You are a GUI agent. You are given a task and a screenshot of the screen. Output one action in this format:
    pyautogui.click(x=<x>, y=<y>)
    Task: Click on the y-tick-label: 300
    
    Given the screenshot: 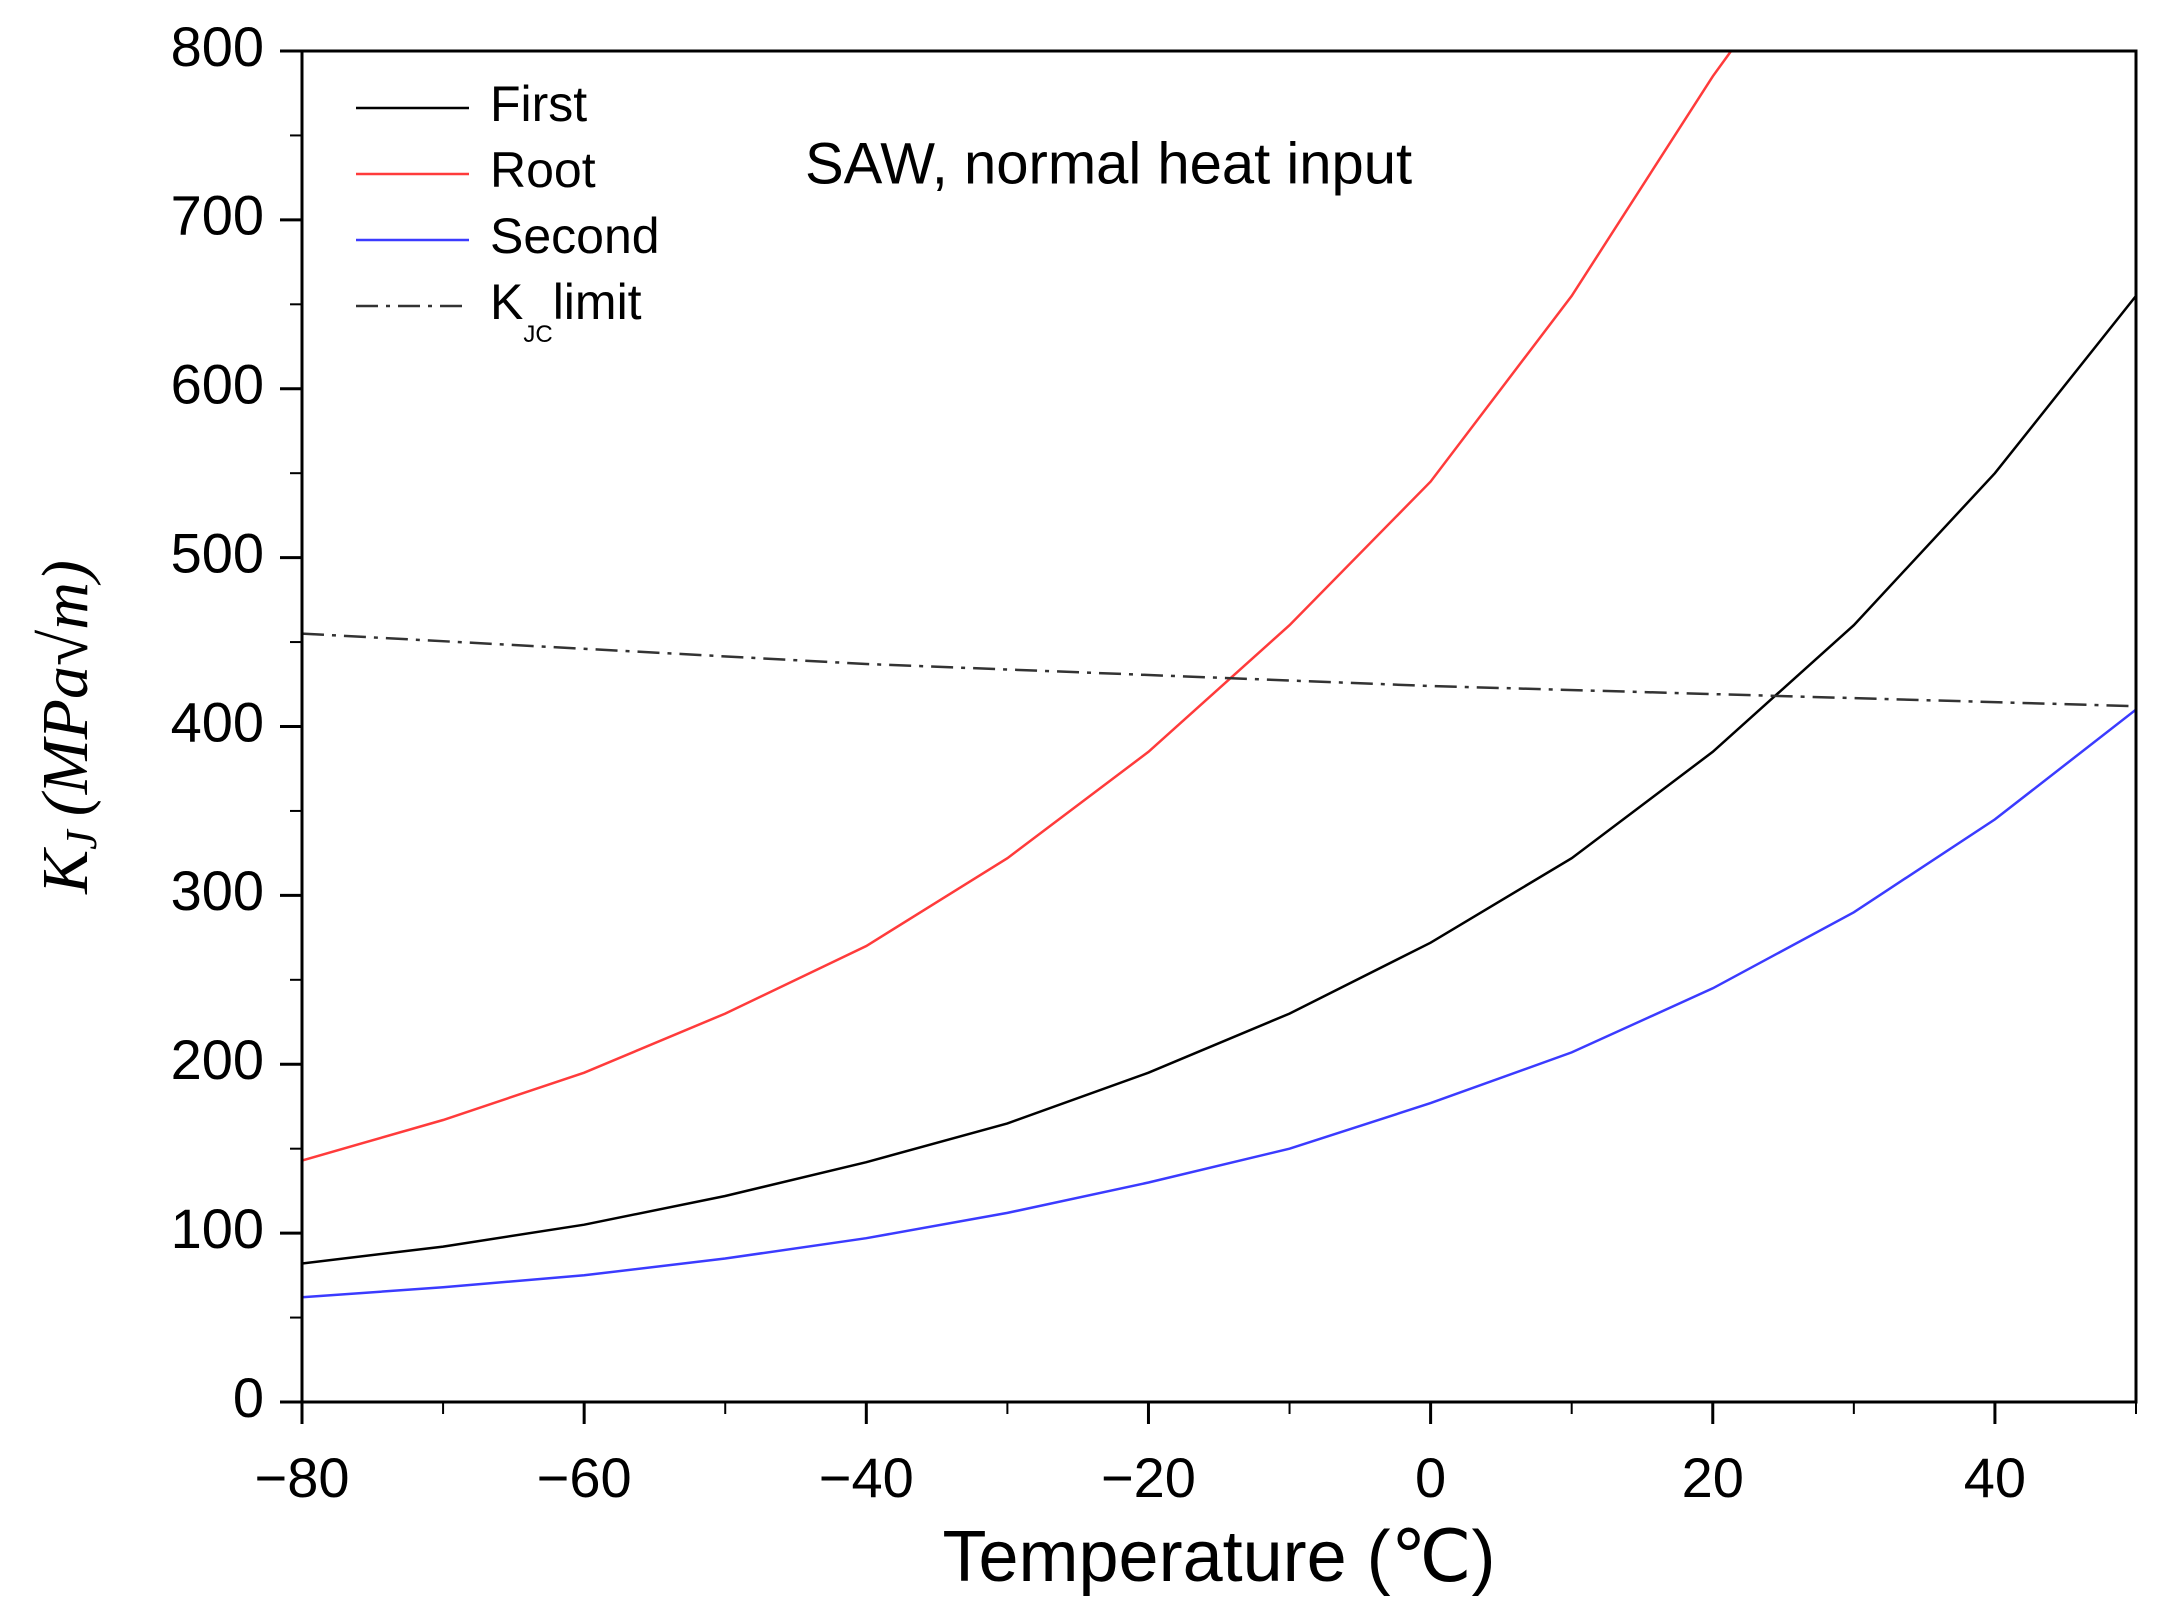 What is the action you would take?
    pyautogui.click(x=217, y=890)
    